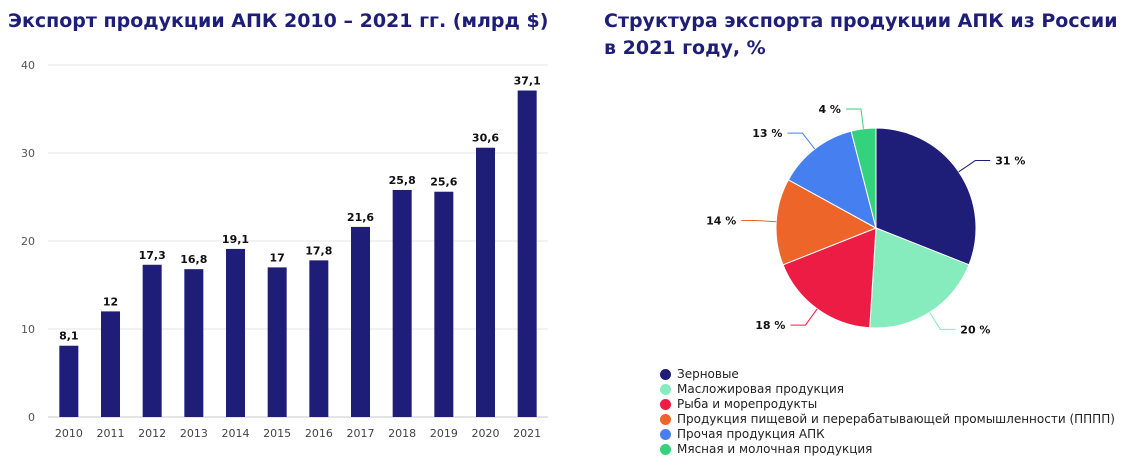 Image resolution: width=1129 pixels, height=467 pixels. Describe the element at coordinates (767, 133) in the screenshot. I see `pie-data-label: 13 %` at that location.